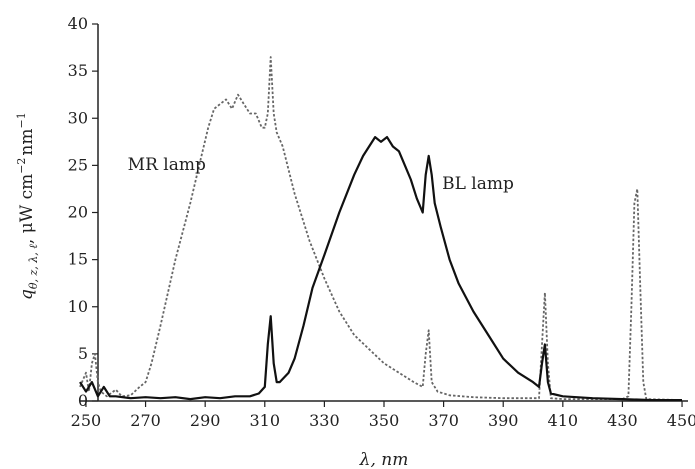 Image resolution: width=695 pixels, height=469 pixels. Describe the element at coordinates (443, 420) in the screenshot. I see `x-tick-label: 370` at that location.